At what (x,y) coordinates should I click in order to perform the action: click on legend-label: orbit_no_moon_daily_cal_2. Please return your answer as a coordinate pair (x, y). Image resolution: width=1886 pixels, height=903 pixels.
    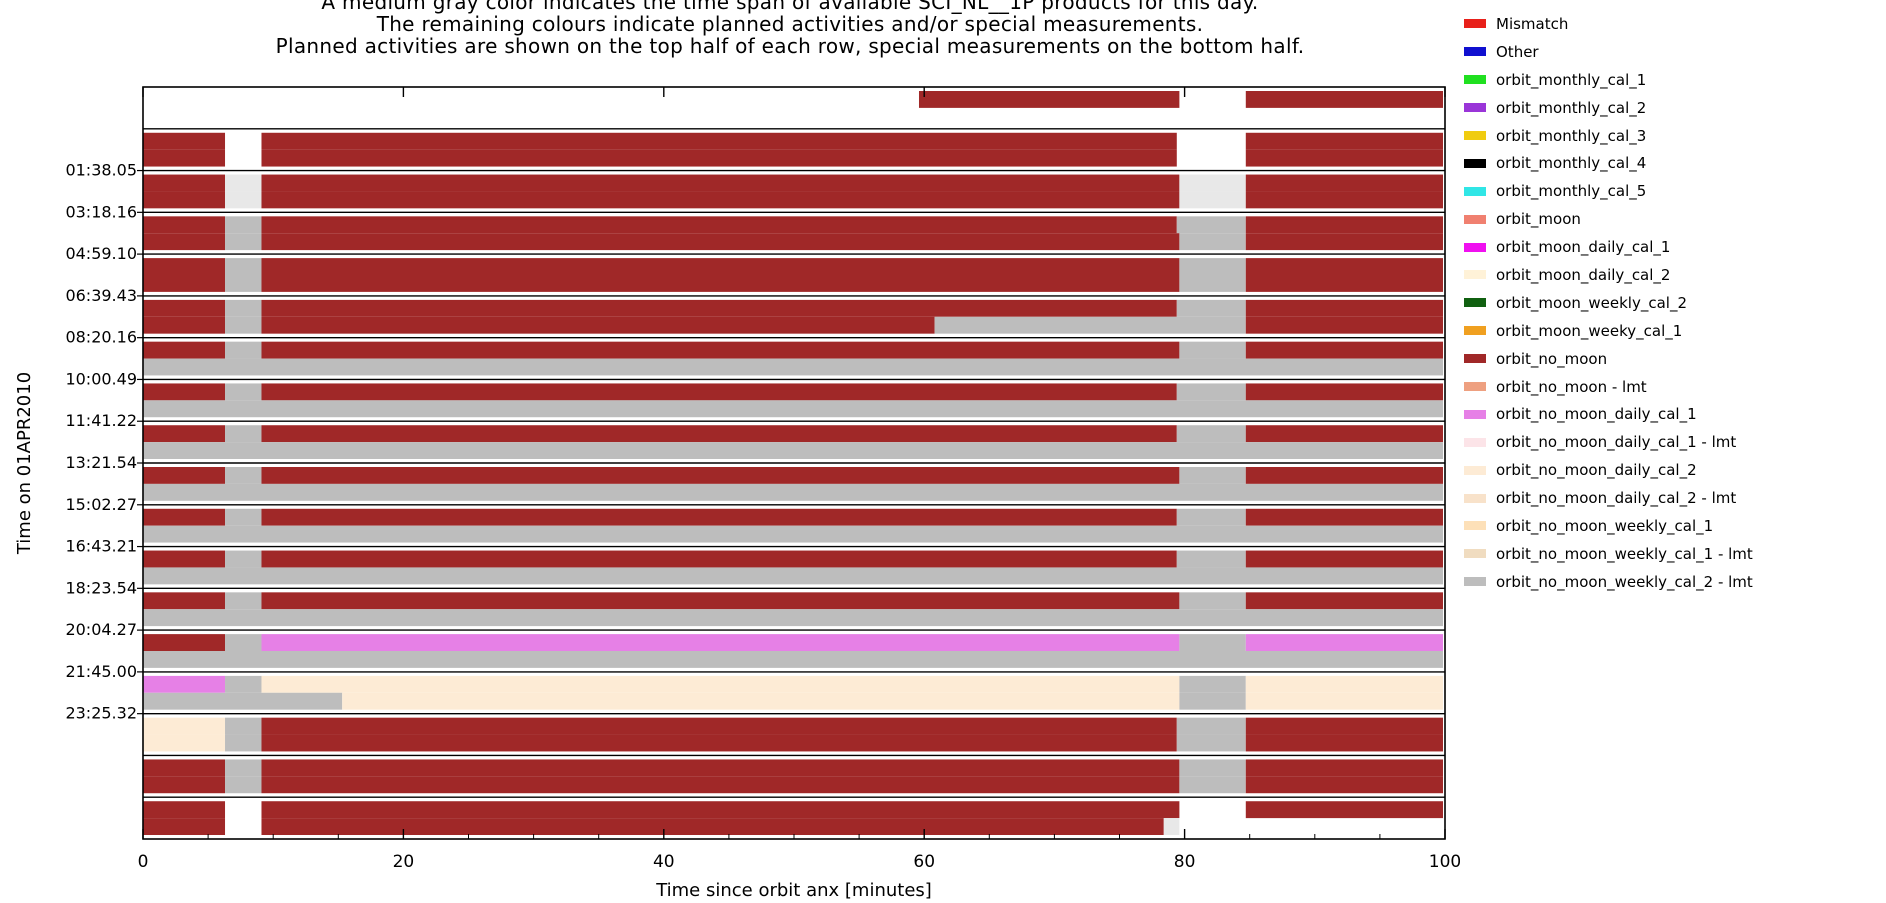
    Looking at the image, I should click on (1596, 470).